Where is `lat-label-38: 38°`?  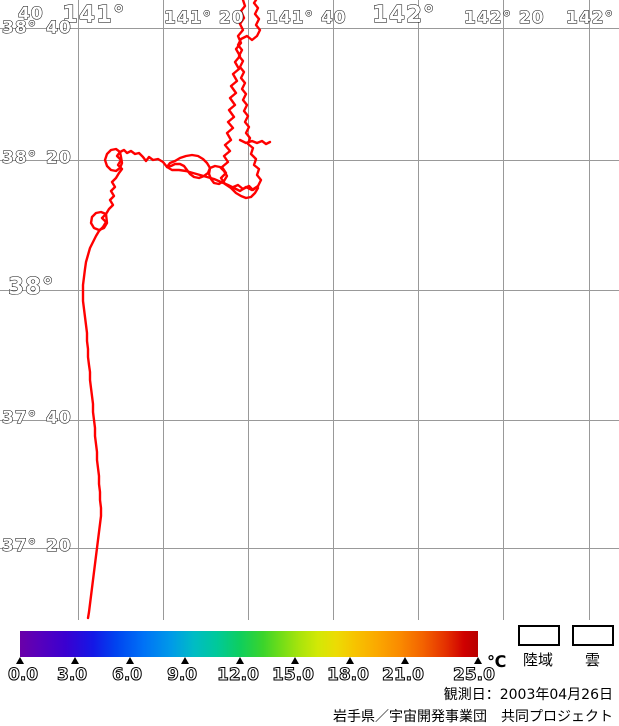 lat-label-38: 38° is located at coordinates (31, 287).